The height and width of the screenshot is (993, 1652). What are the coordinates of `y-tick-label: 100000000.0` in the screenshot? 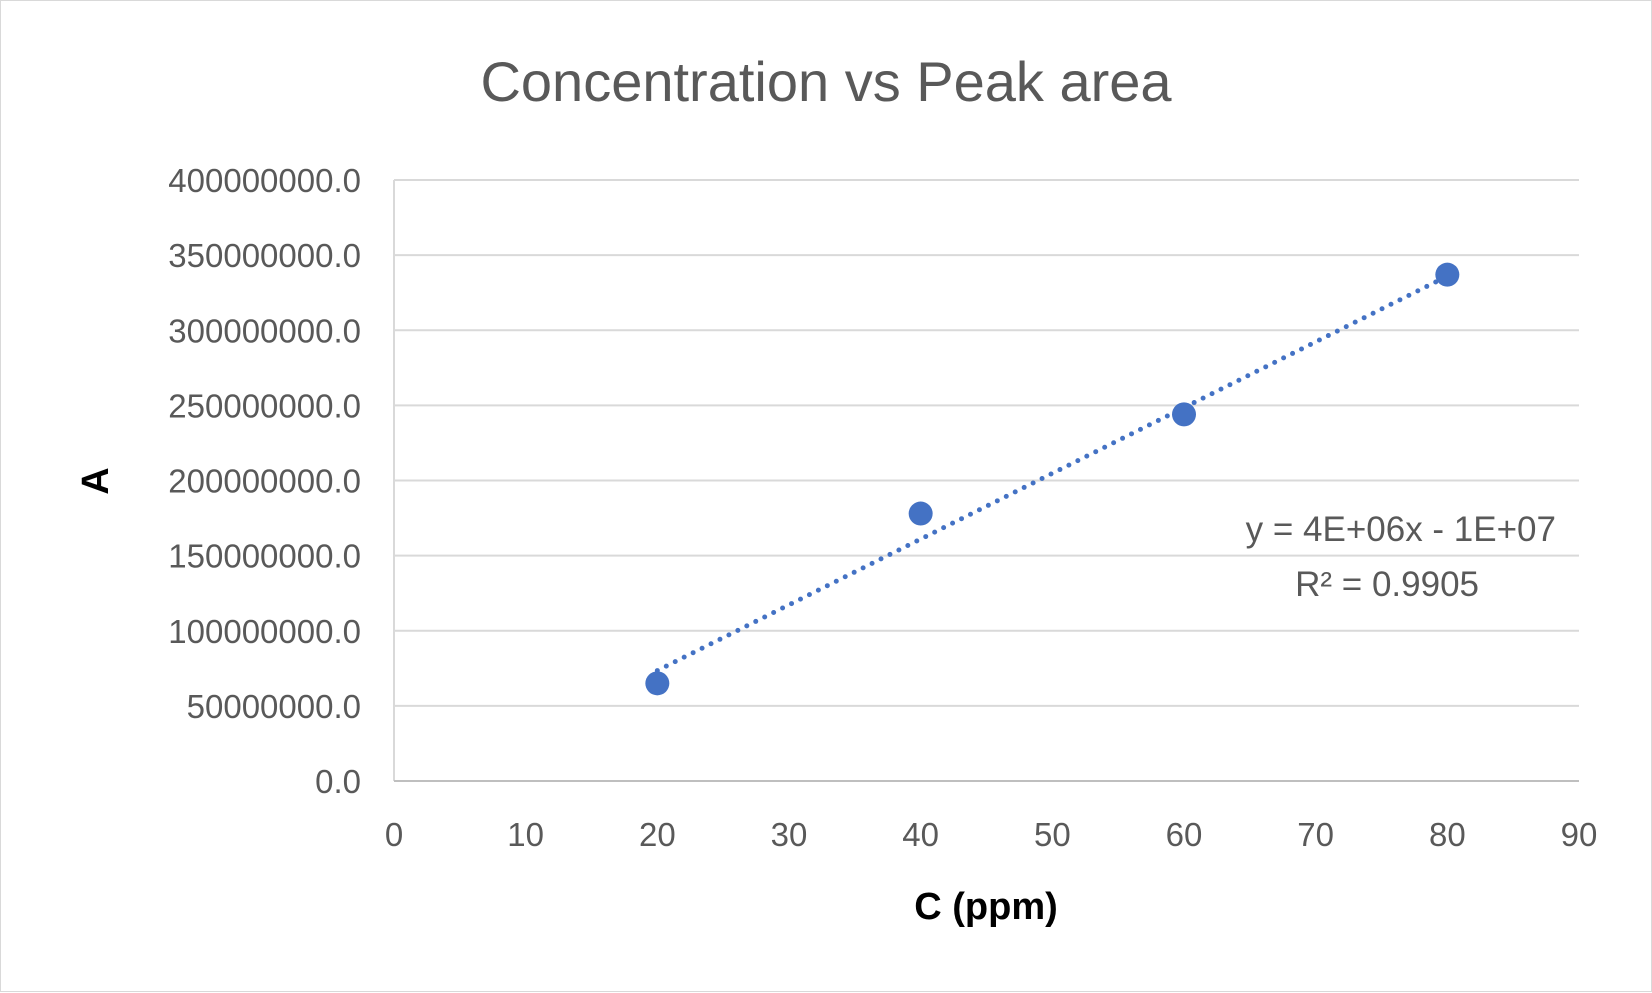 It's located at (264, 631).